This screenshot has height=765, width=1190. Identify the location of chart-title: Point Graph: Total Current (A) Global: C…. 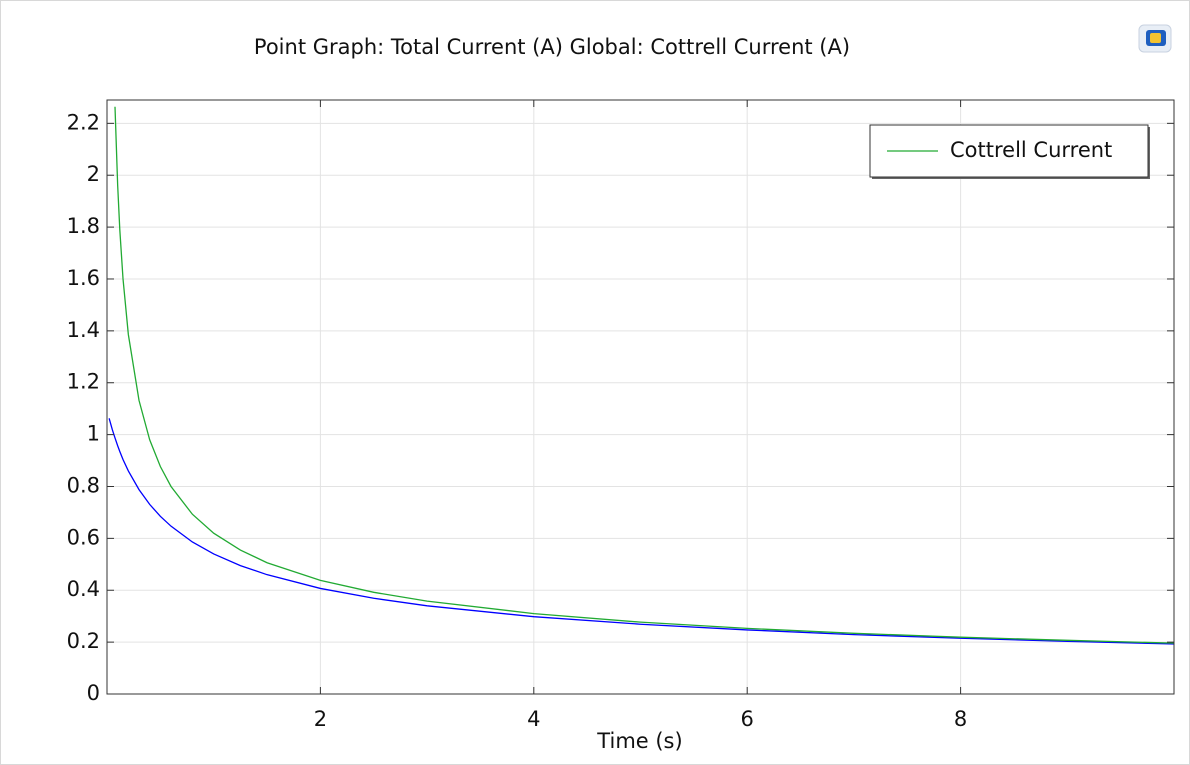
(552, 47).